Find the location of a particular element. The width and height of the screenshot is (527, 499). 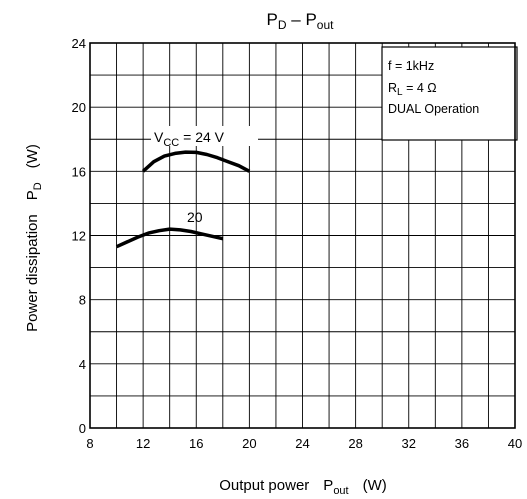

x-tick-label: 20 is located at coordinates (249, 443).